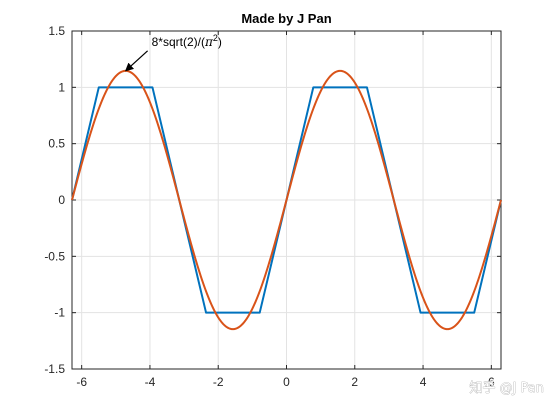 The height and width of the screenshot is (415, 554). What do you see at coordinates (354, 382) in the screenshot?
I see `x-tick-label: 2` at bounding box center [354, 382].